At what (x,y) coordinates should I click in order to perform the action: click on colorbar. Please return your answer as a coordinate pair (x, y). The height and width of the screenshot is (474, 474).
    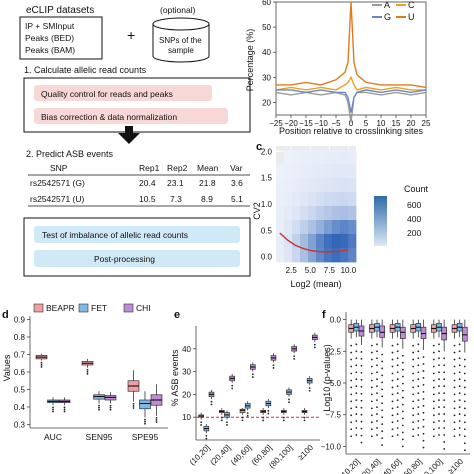
    Looking at the image, I should click on (380, 221).